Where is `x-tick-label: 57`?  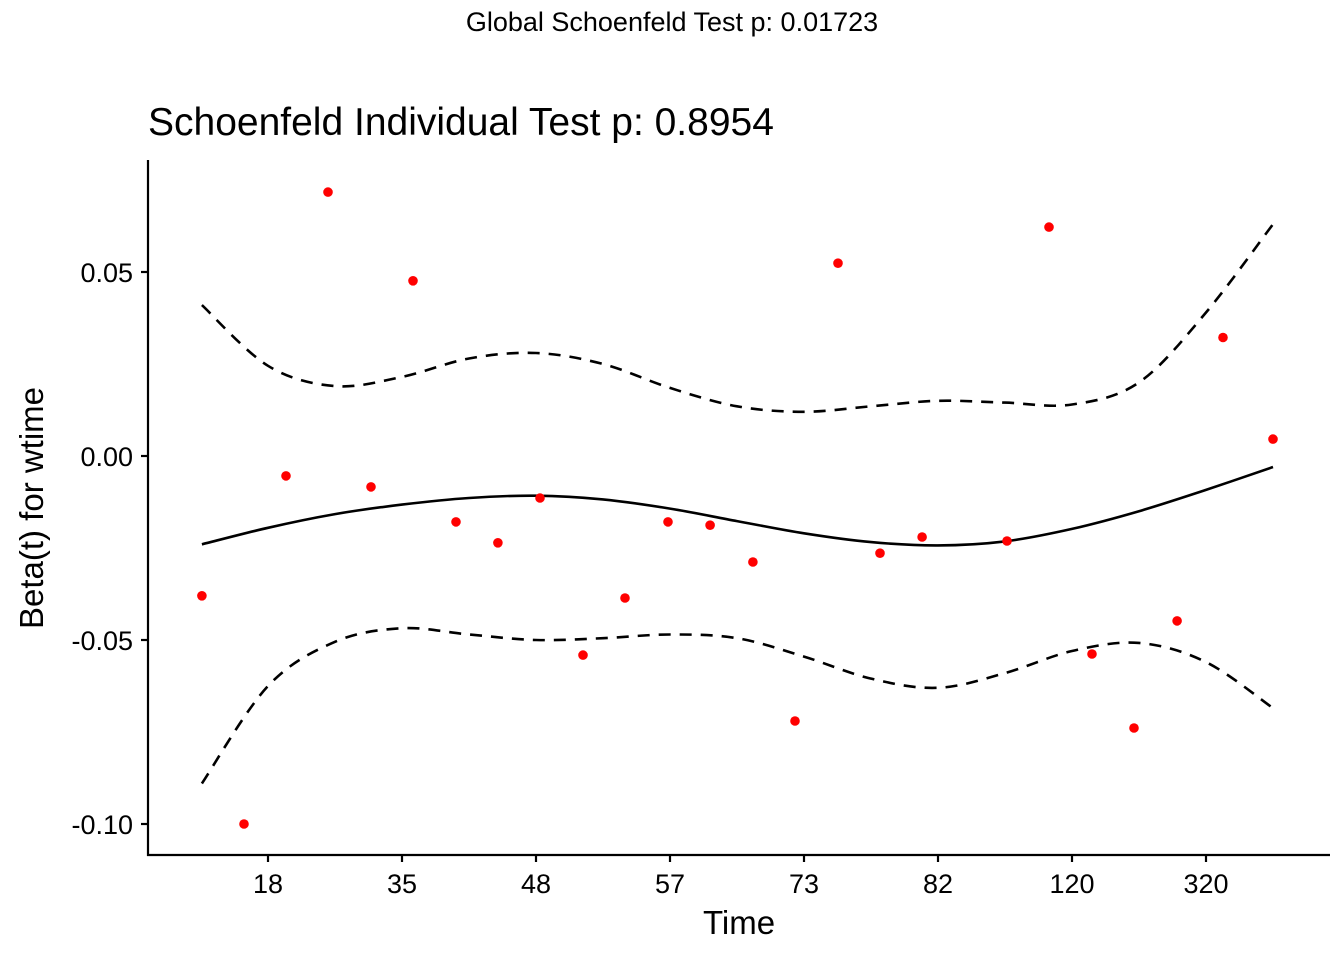 x-tick-label: 57 is located at coordinates (670, 884).